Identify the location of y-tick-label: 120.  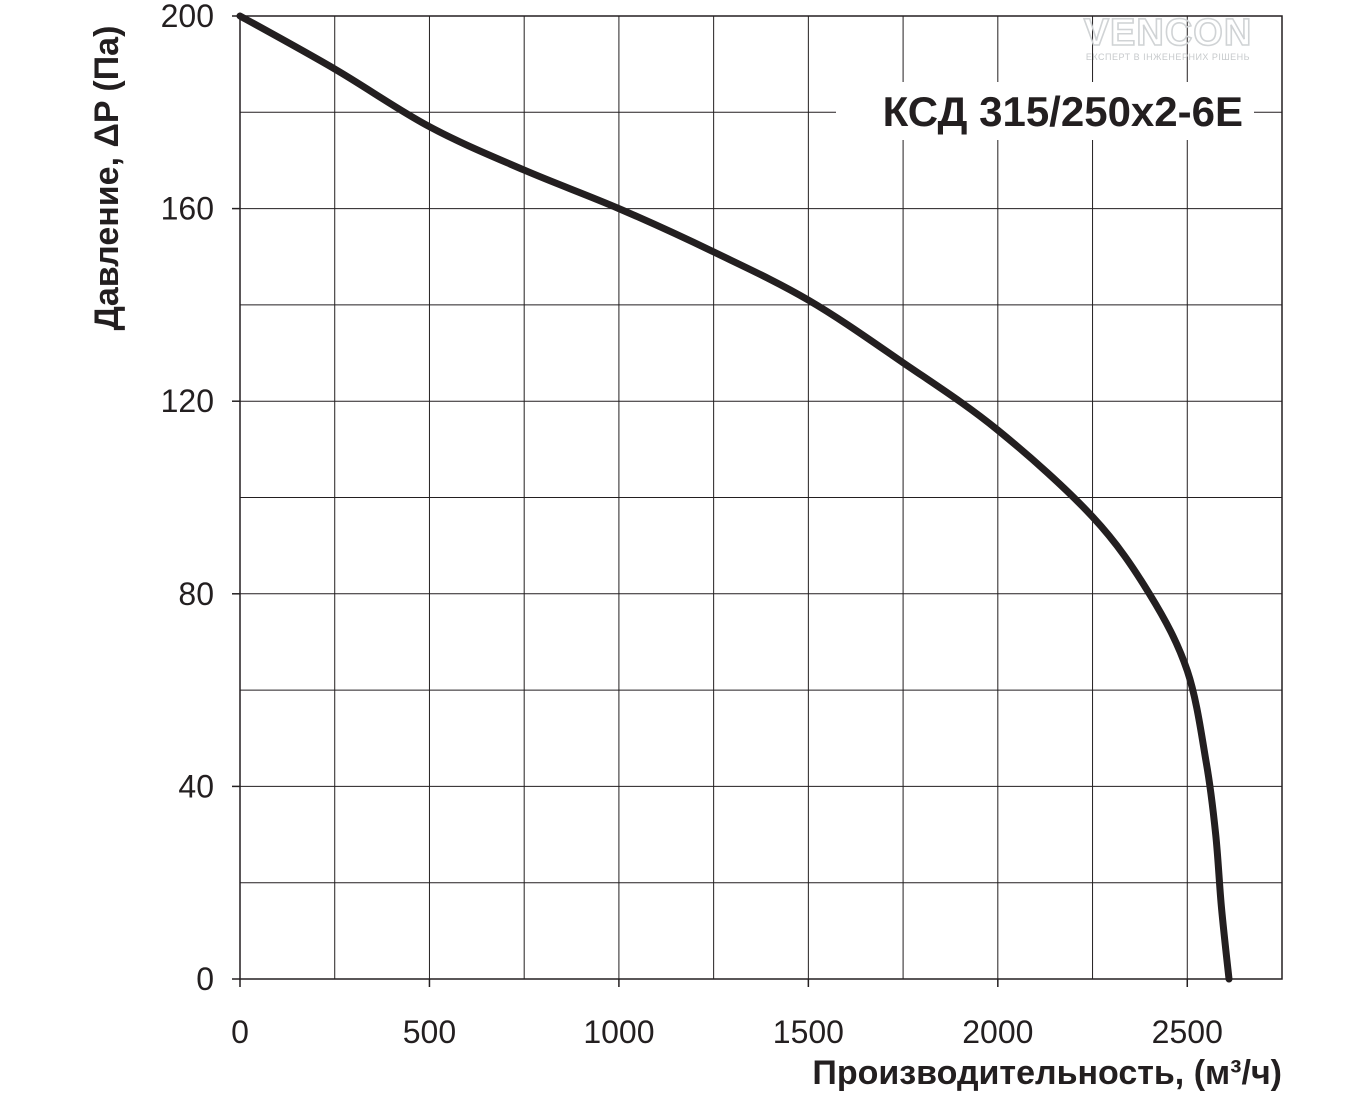
(187, 401).